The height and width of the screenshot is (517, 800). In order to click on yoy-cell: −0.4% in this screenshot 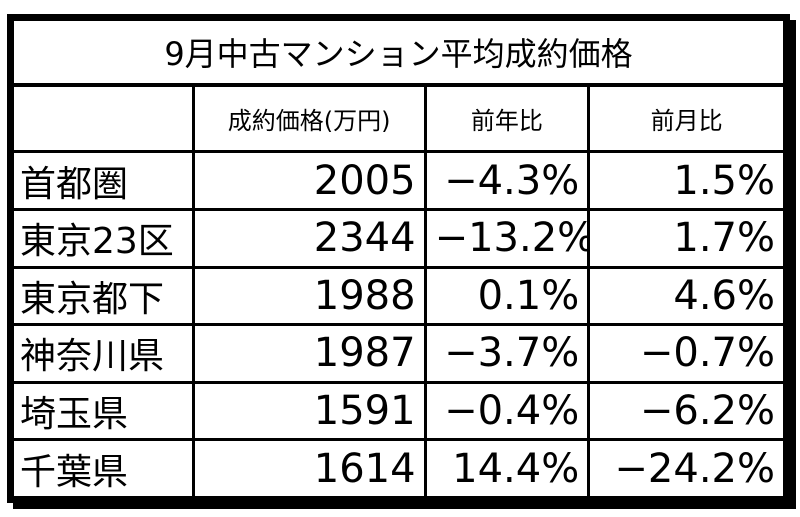, I will do `click(507, 411)`.